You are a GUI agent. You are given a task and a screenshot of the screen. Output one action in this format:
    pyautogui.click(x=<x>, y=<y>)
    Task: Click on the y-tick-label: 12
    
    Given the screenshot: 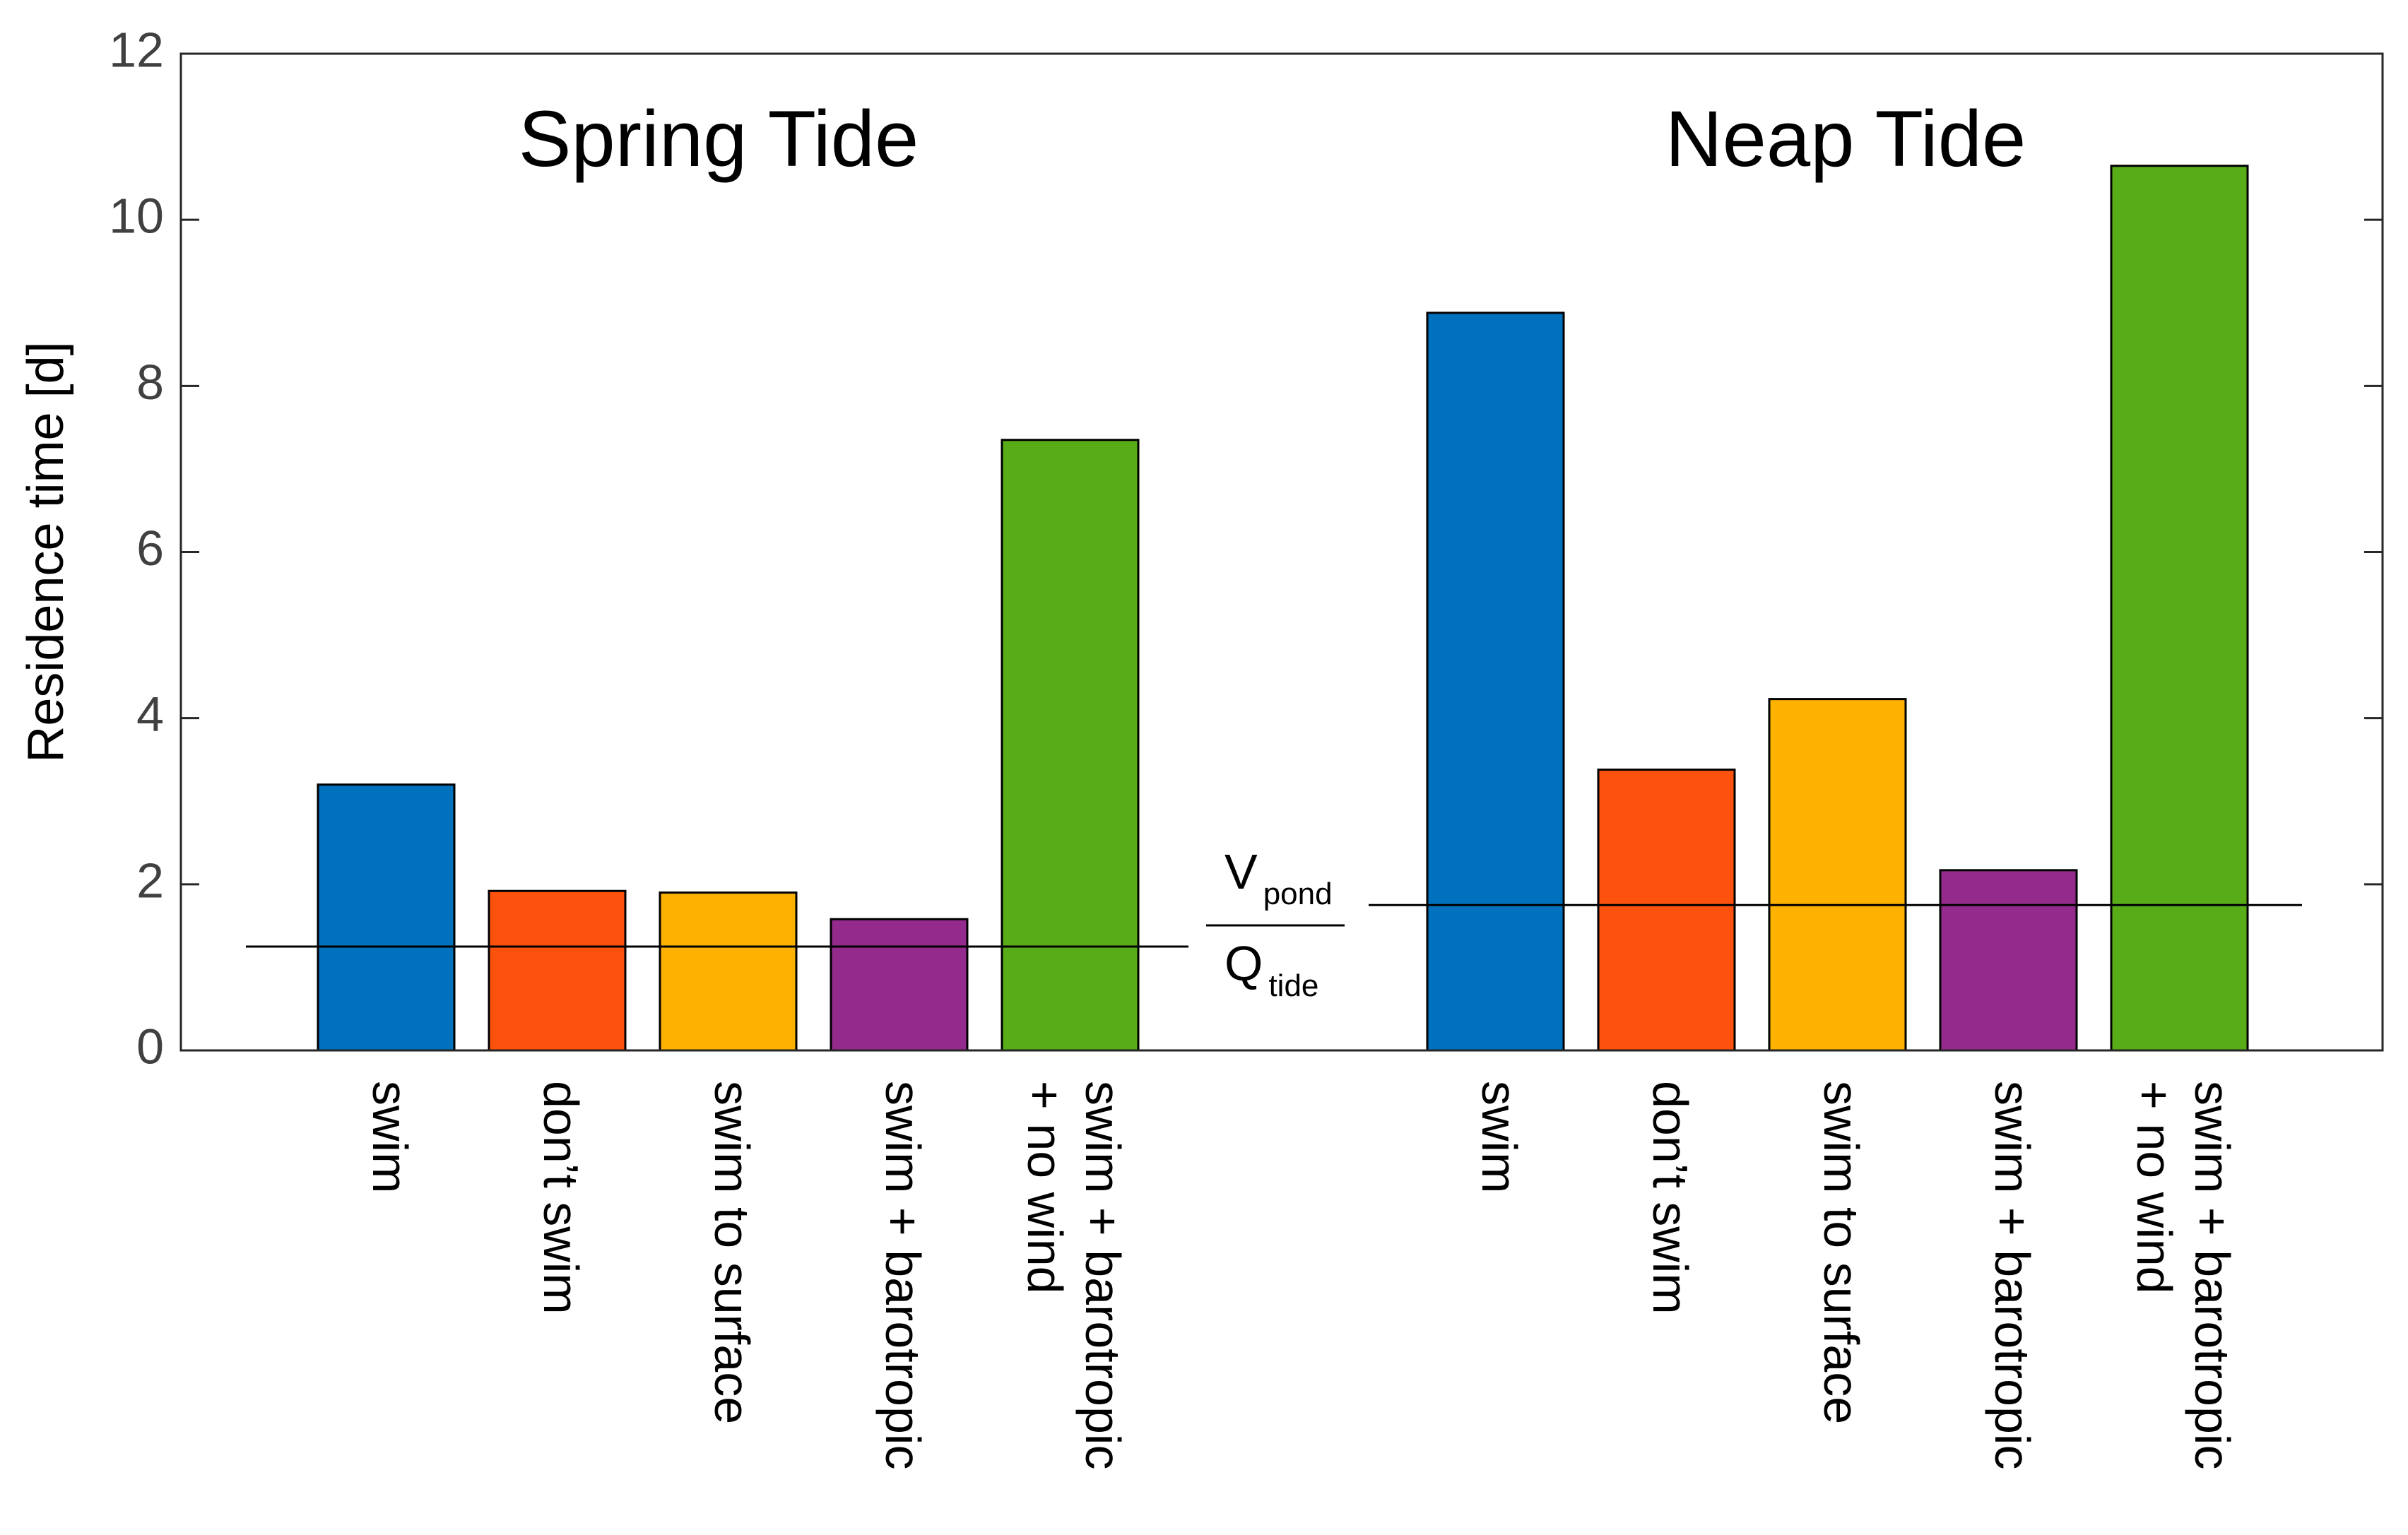 What is the action you would take?
    pyautogui.click(x=136, y=49)
    